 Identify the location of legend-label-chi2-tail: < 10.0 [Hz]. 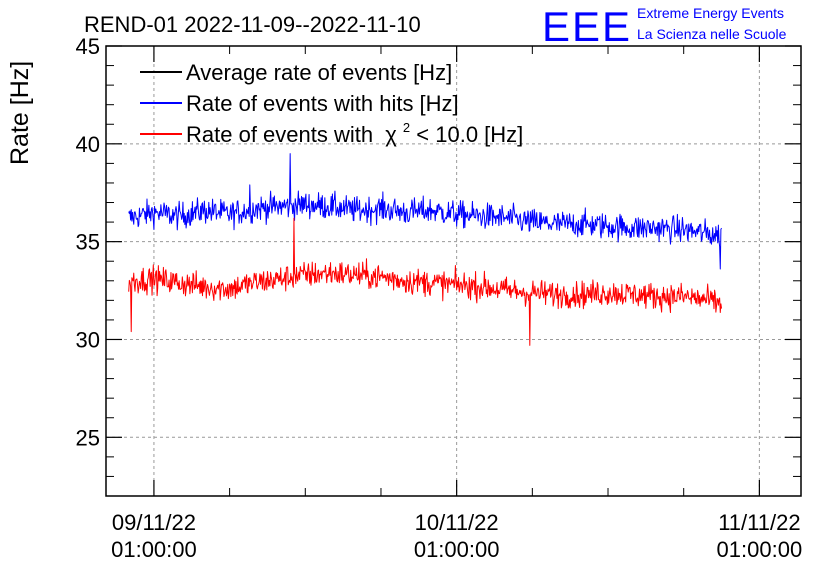
(469, 134).